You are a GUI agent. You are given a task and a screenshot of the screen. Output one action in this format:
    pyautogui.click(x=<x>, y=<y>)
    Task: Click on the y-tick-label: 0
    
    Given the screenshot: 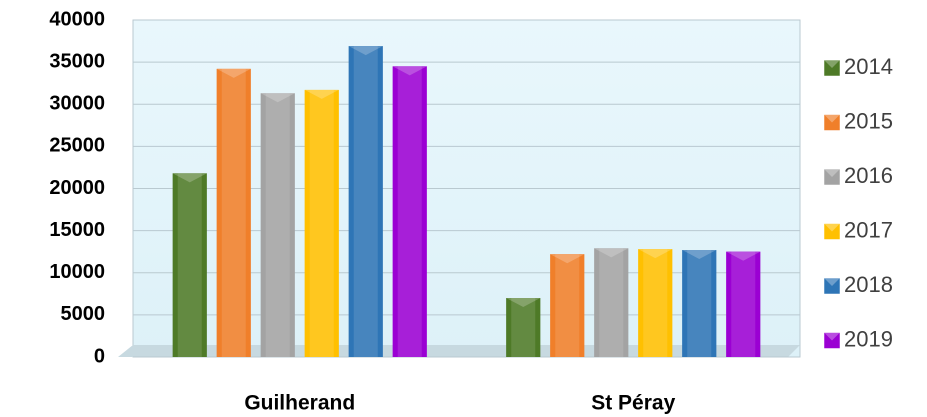 What is the action you would take?
    pyautogui.click(x=99, y=356)
    